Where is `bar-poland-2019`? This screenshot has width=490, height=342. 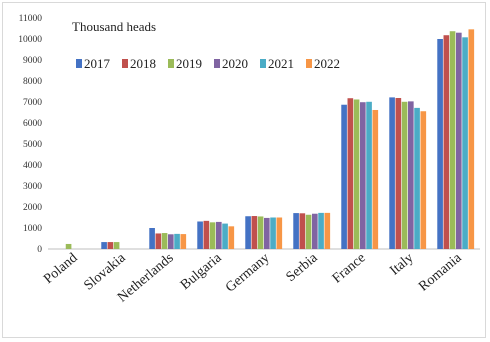
bar-poland-2019 is located at coordinates (68, 246).